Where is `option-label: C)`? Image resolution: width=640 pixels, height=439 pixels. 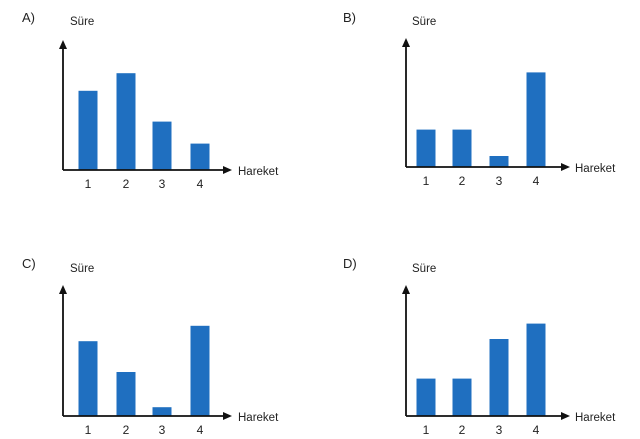 option-label: C) is located at coordinates (29, 263).